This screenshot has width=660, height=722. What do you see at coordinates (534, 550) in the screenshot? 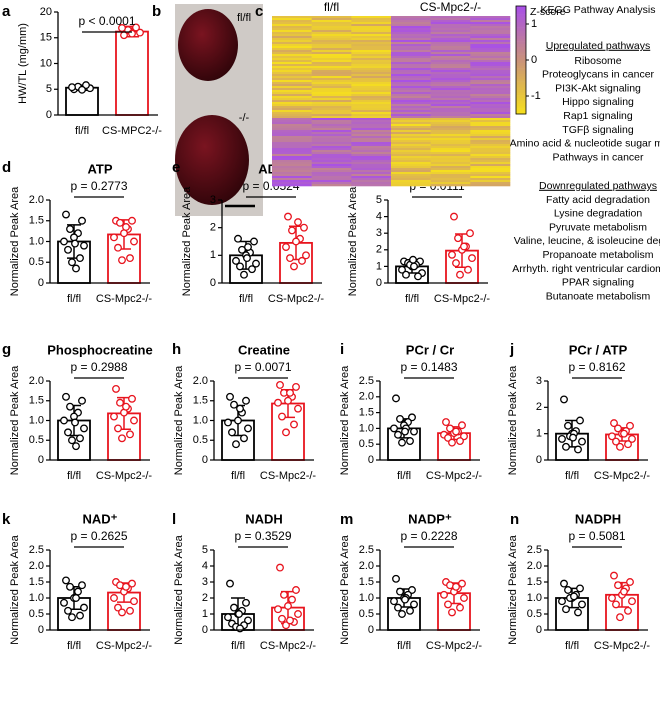
I see `y-tick-label: 2.5` at bounding box center [534, 550].